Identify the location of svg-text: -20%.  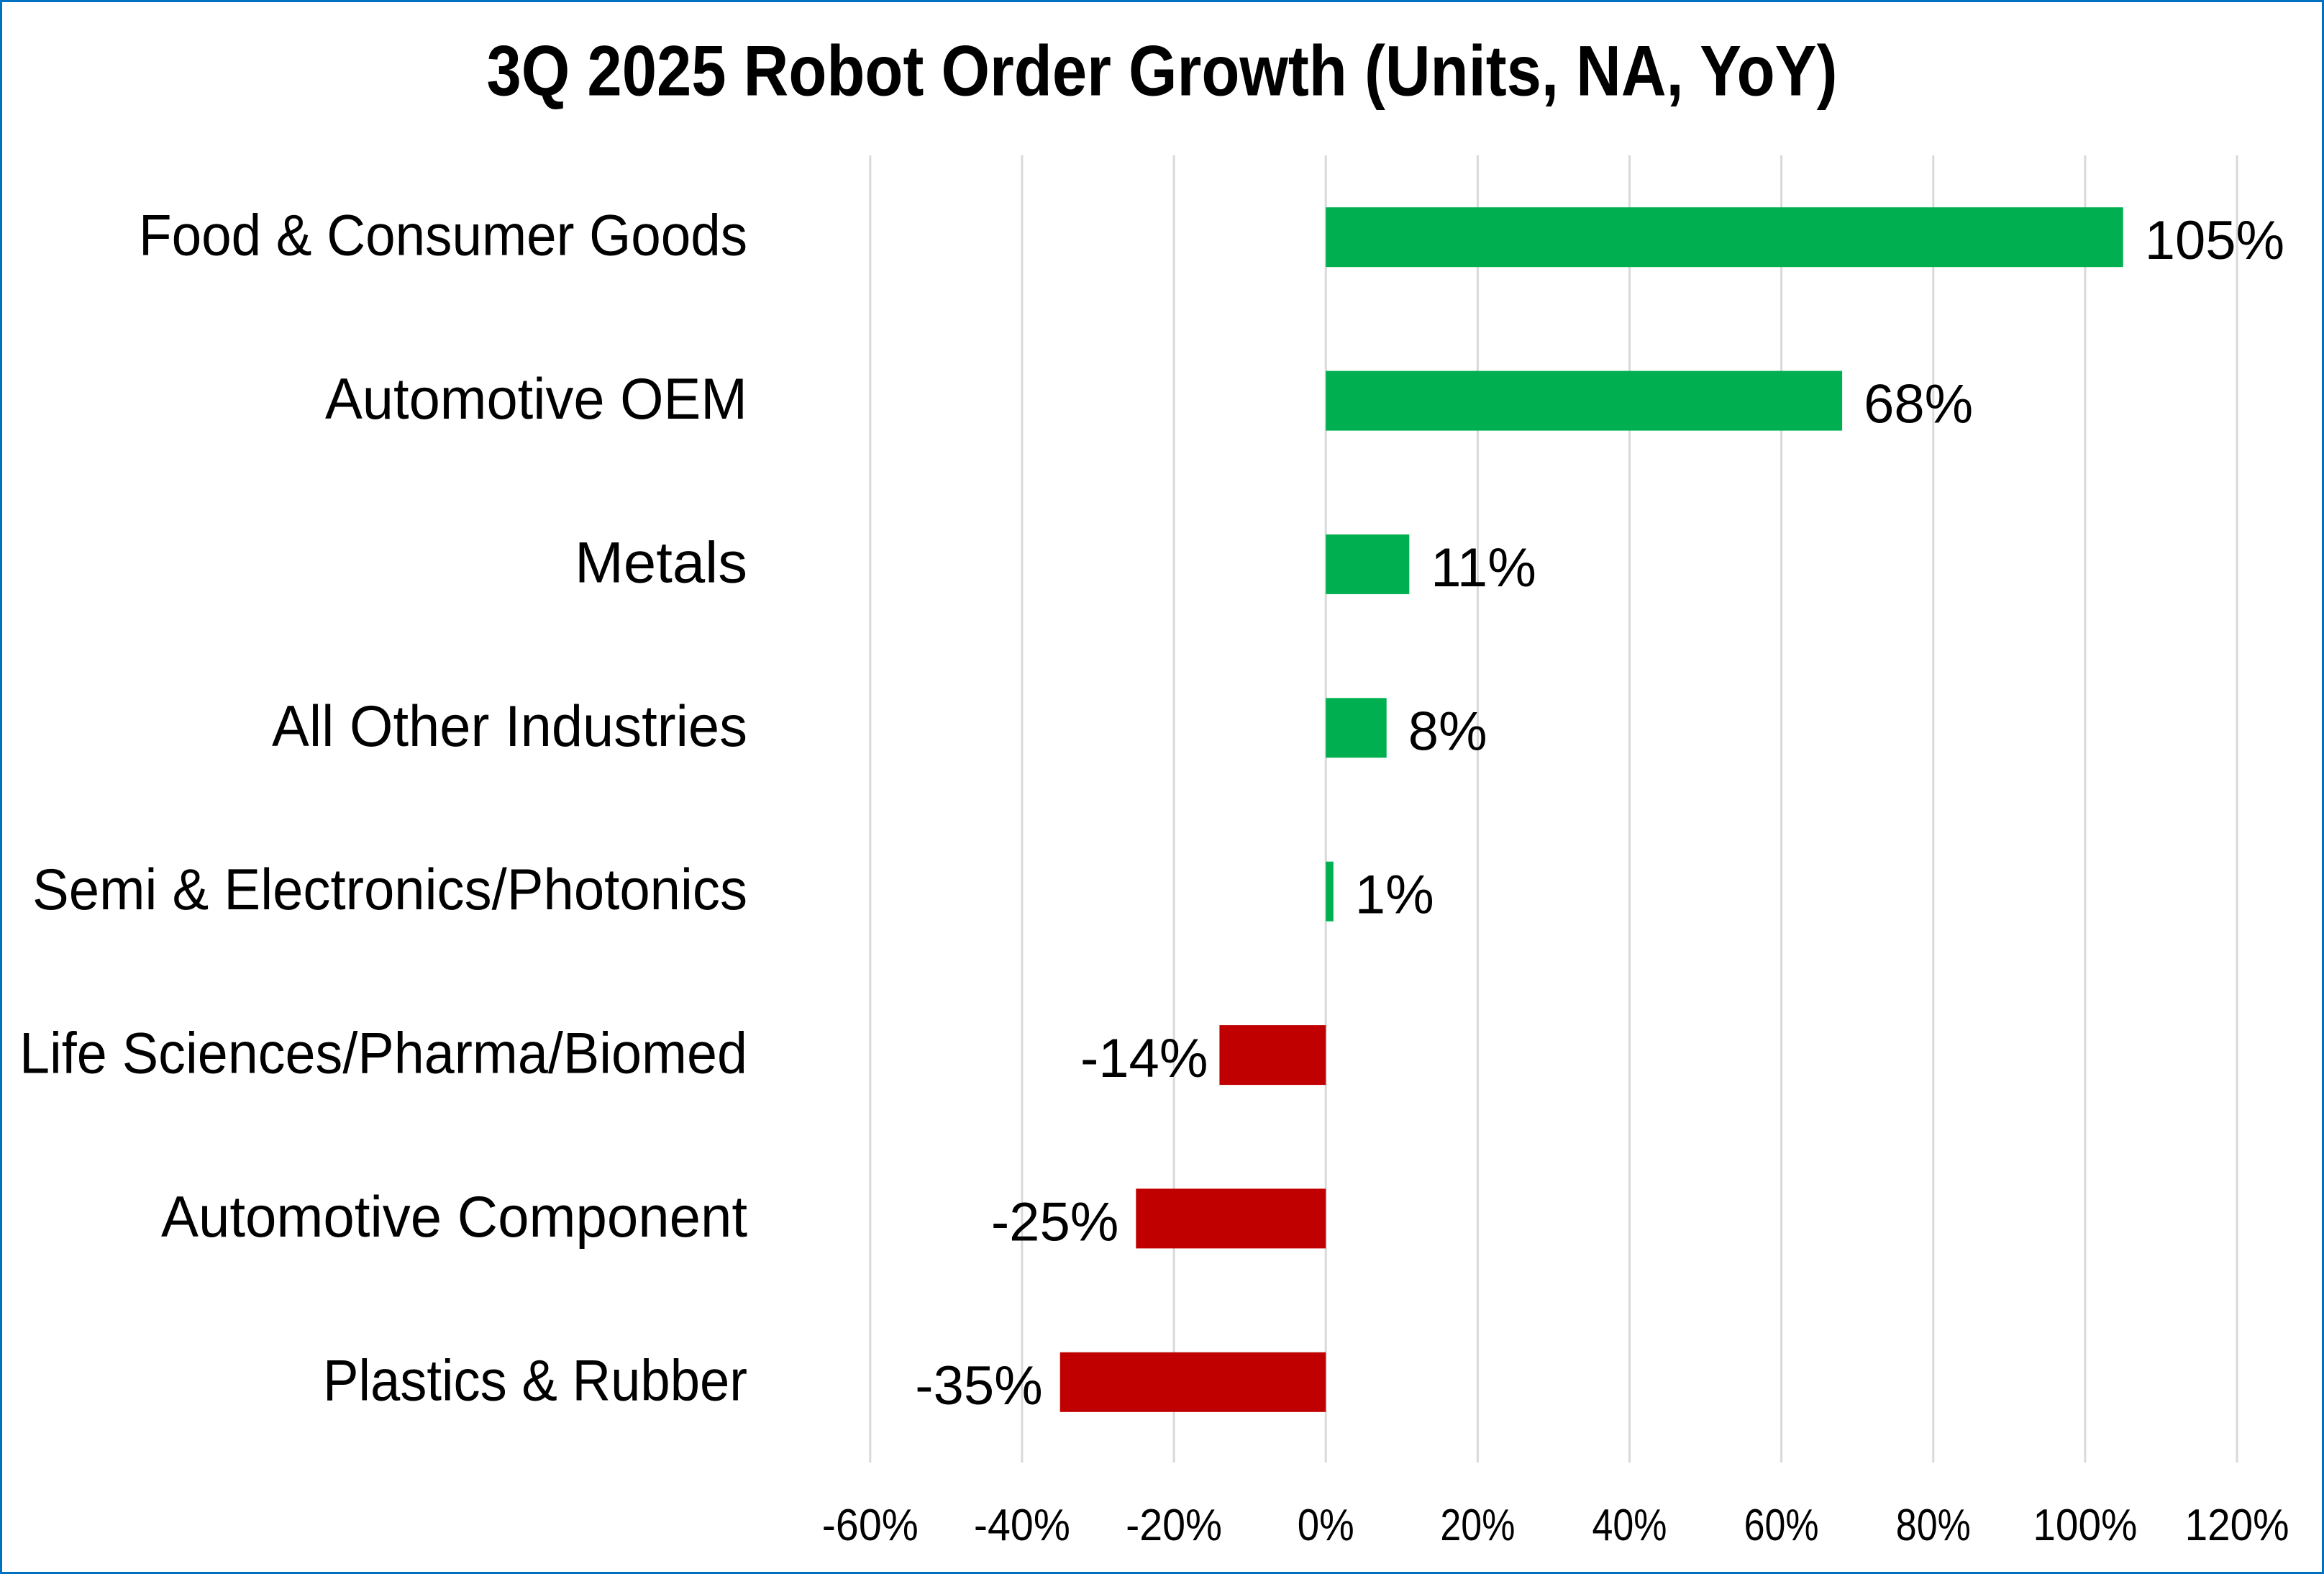
(1174, 1526).